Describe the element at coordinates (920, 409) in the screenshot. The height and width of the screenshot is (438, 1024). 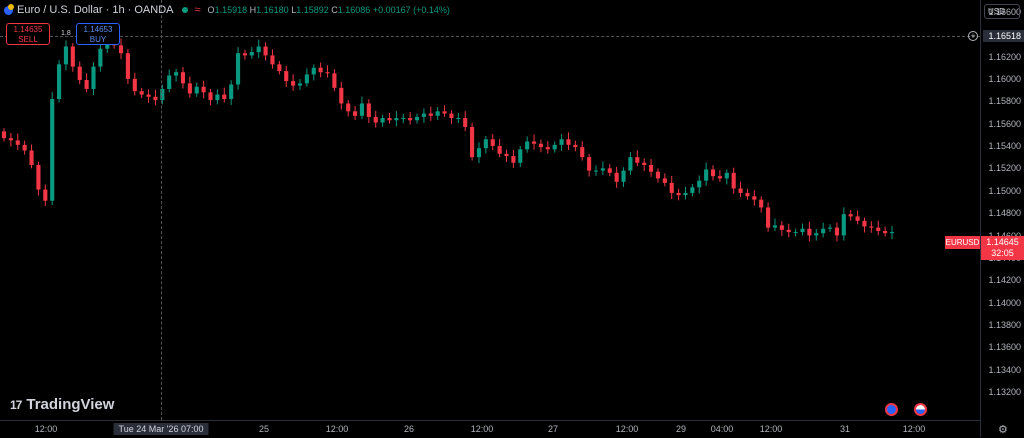
I see `us-event-flag-icon` at that location.